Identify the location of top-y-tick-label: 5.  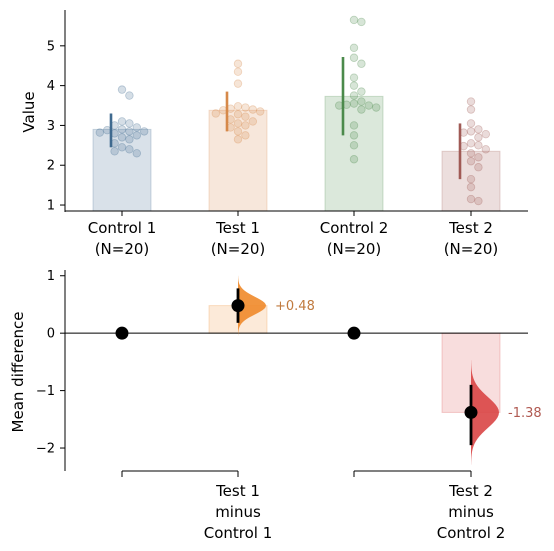
(51, 46).